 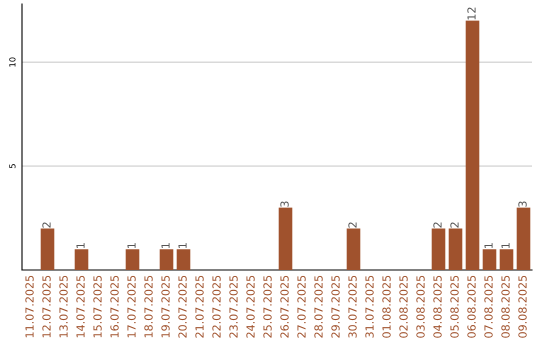 I want to click on x-tick-label: 18.07.2025, so click(x=148, y=307).